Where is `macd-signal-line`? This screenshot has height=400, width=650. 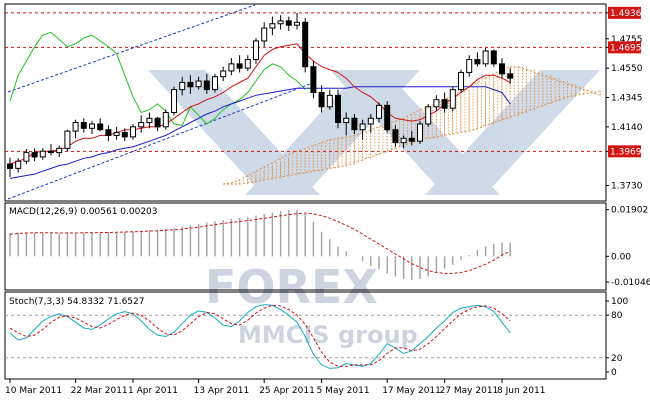
macd-signal-line is located at coordinates (260, 243).